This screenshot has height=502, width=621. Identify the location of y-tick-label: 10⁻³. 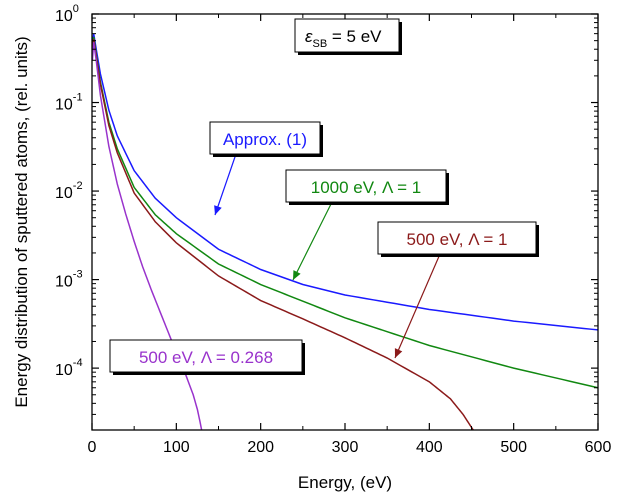
(69, 280).